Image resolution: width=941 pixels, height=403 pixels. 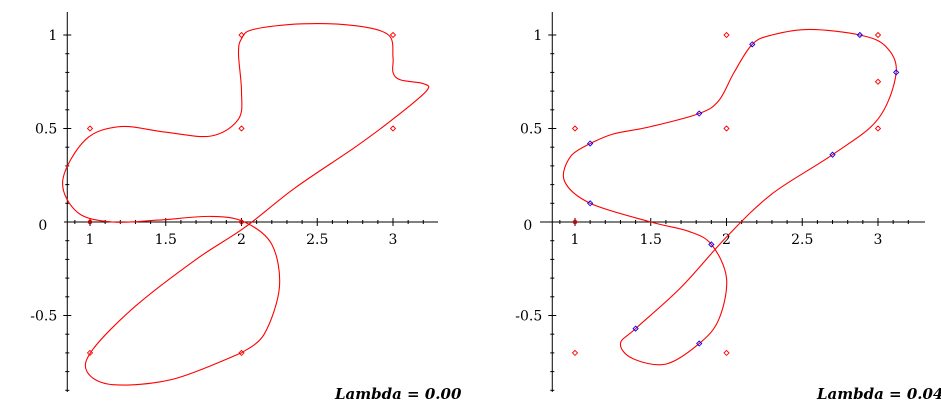 I want to click on lambda-caption-0: Lambda = 0.00, so click(x=398, y=394).